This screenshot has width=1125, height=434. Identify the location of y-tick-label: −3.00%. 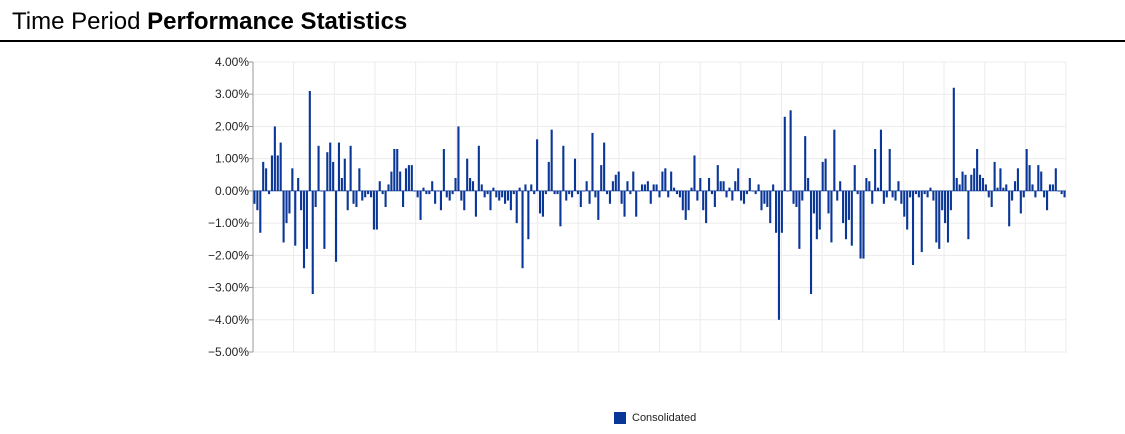
(228, 288).